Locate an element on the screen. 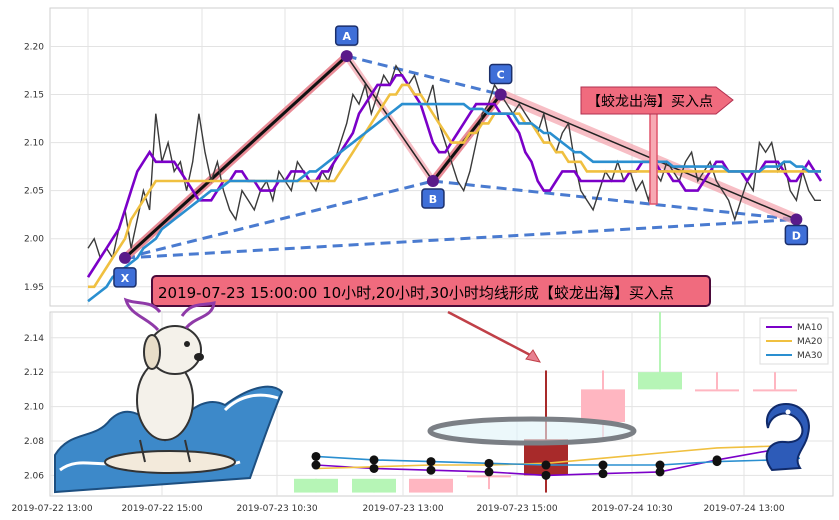  wave-point-label-d: D is located at coordinates (796, 235).